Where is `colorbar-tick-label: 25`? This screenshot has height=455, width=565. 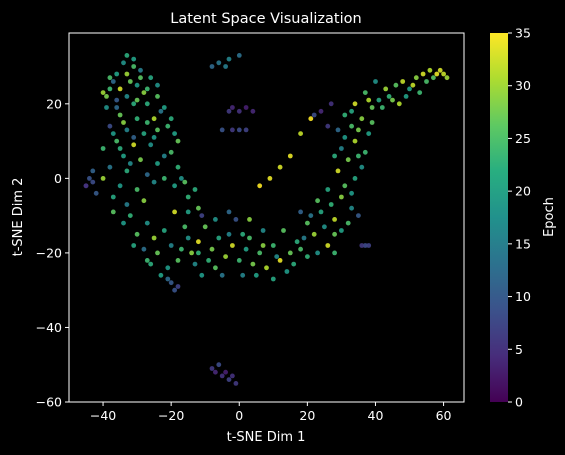
colorbar-tick-label: 25 is located at coordinates (523, 138).